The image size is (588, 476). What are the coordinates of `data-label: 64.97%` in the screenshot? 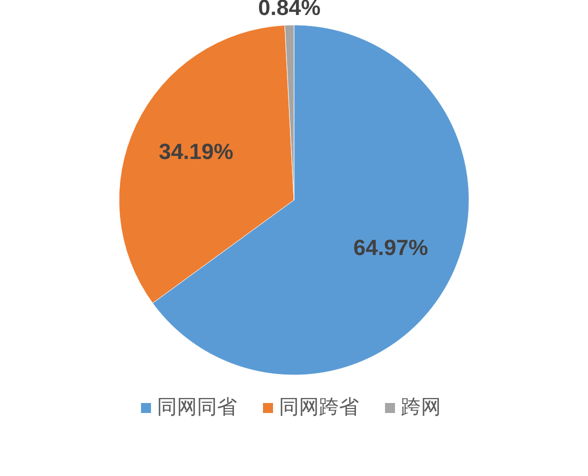 It's located at (390, 247).